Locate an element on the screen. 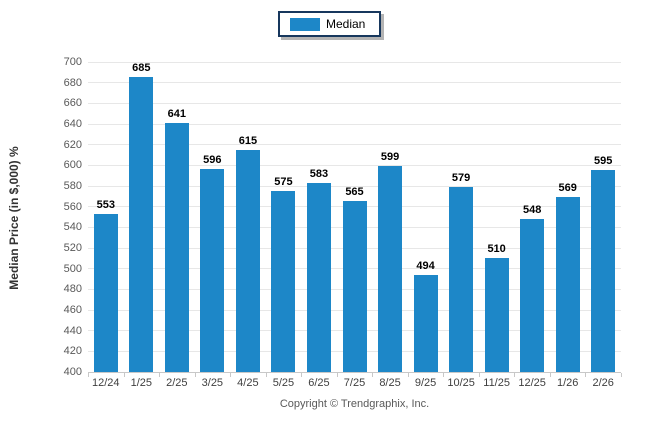  y-tick-label: 620 is located at coordinates (72, 144).